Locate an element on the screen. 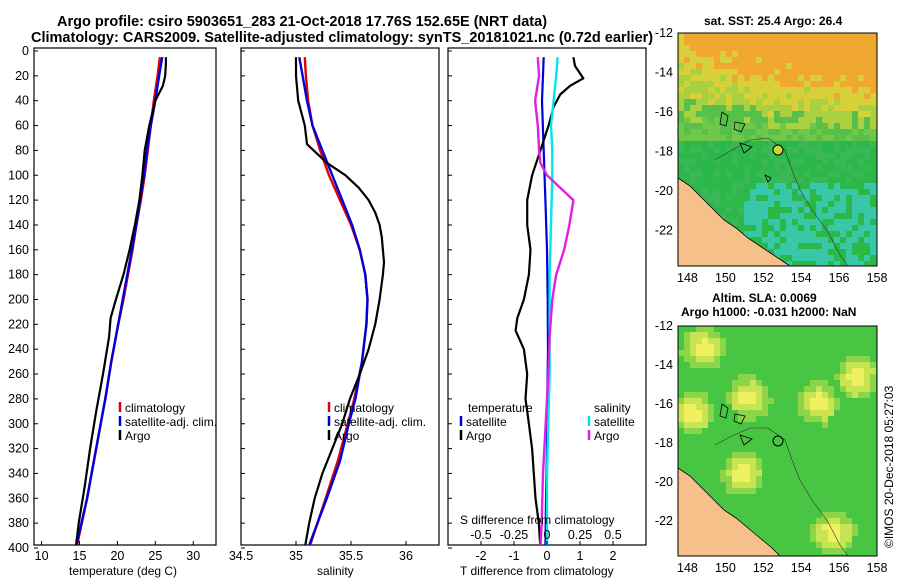 This screenshot has height=580, width=900. difference-series is located at coordinates (549, 301).